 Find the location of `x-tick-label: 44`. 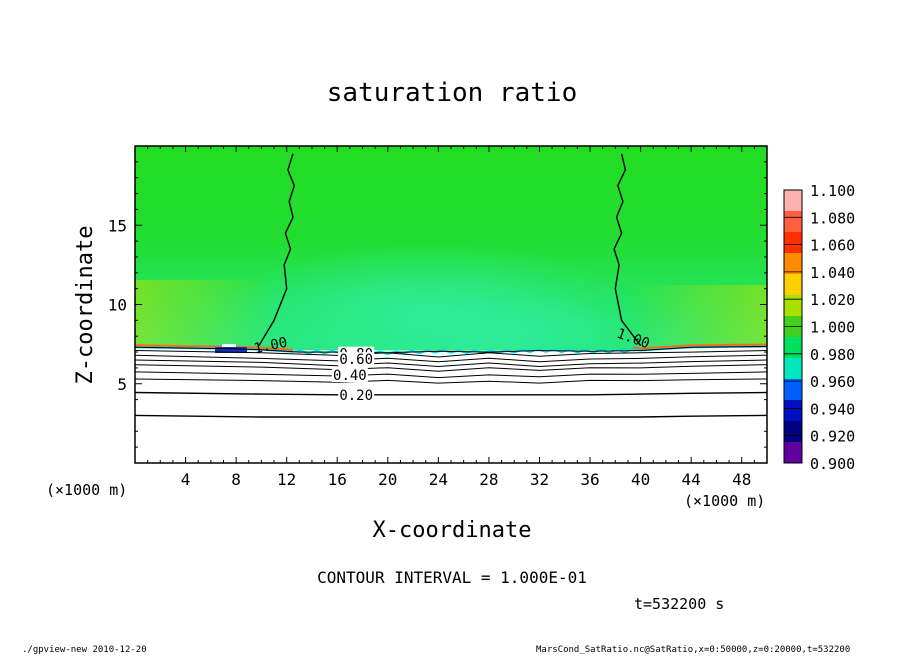

x-tick-label: 44 is located at coordinates (691, 479).